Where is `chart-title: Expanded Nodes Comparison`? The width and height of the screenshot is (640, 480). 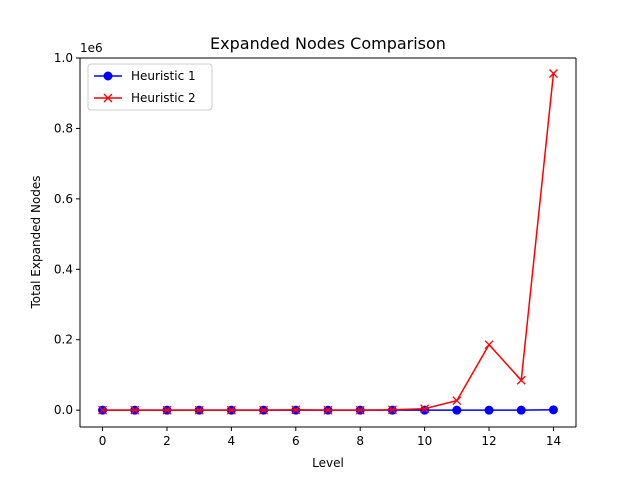 chart-title: Expanded Nodes Comparison is located at coordinates (328, 43).